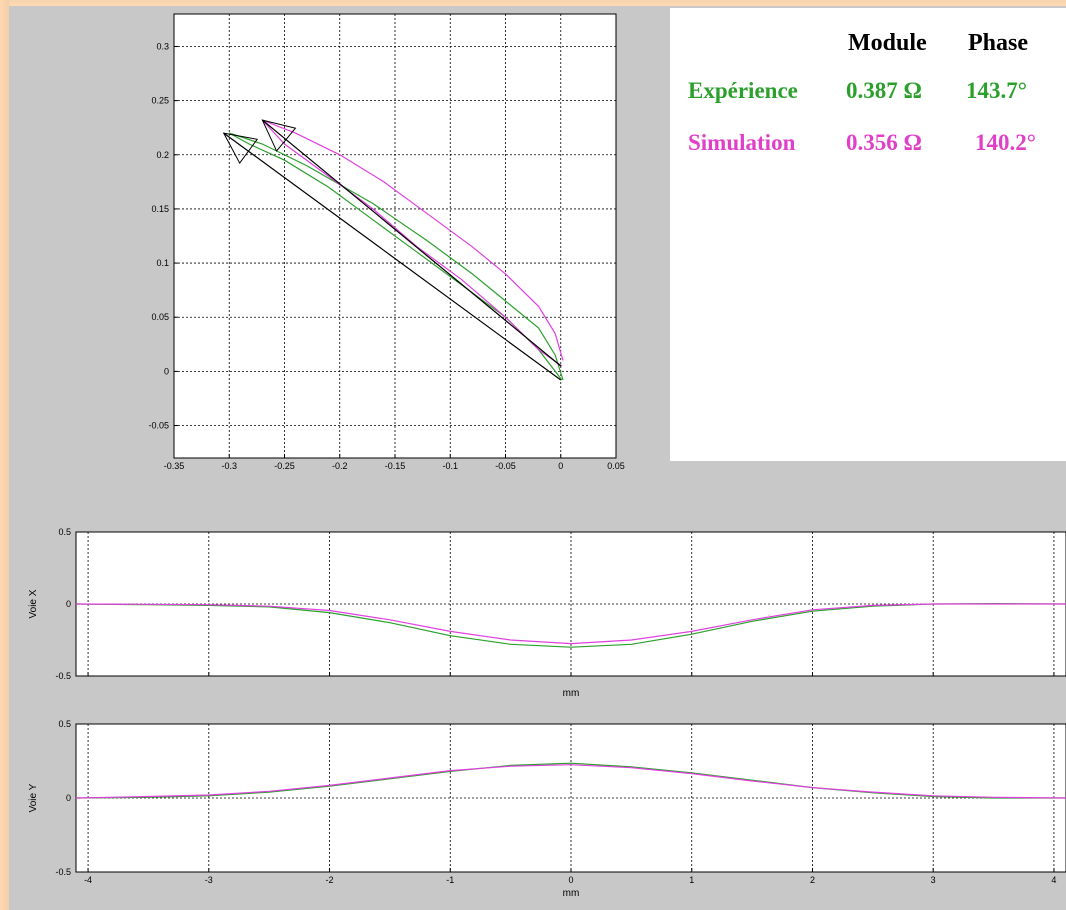  I want to click on y-tick-label: 0.05, so click(160, 317).